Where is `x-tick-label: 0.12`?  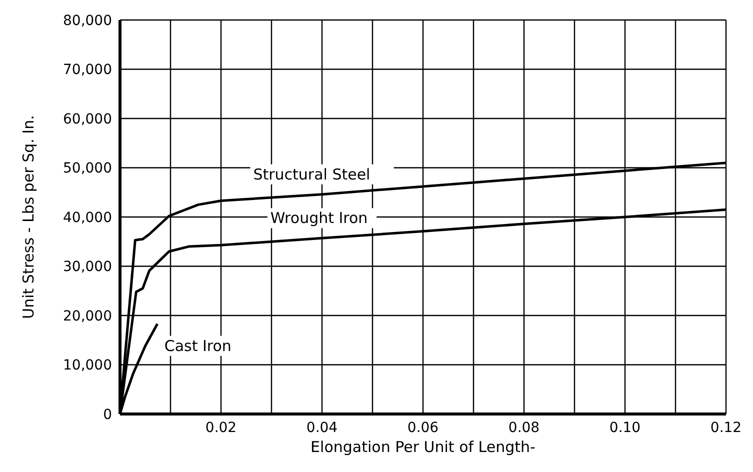
x-tick-label: 0.12 is located at coordinates (726, 428).